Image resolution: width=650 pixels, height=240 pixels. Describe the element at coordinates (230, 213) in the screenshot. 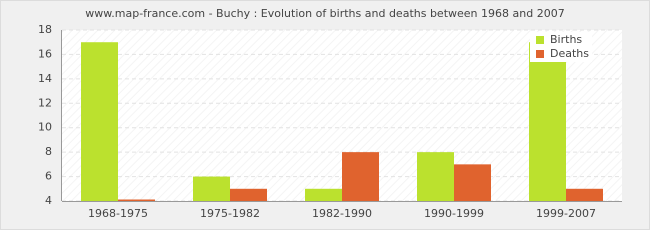

I see `x-tick-label: 1975-1982` at that location.